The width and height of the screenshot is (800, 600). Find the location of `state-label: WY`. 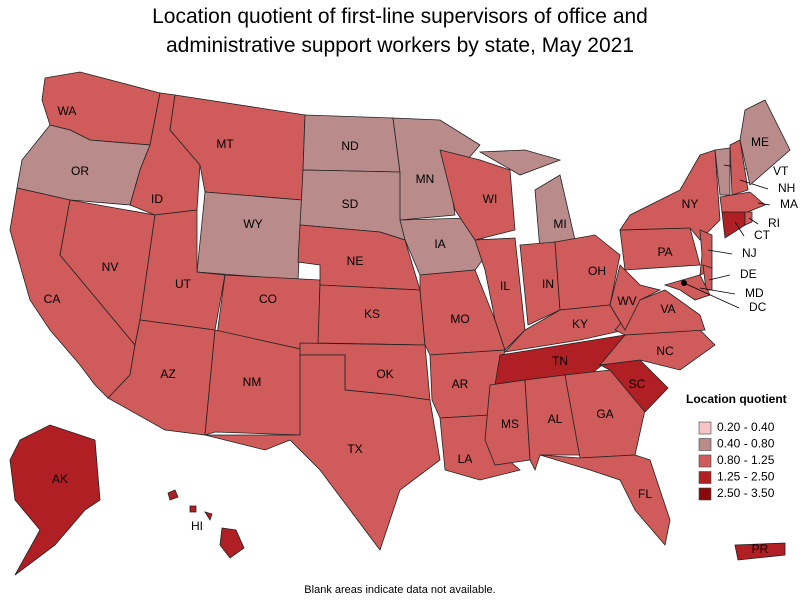

state-label: WY is located at coordinates (252, 224).